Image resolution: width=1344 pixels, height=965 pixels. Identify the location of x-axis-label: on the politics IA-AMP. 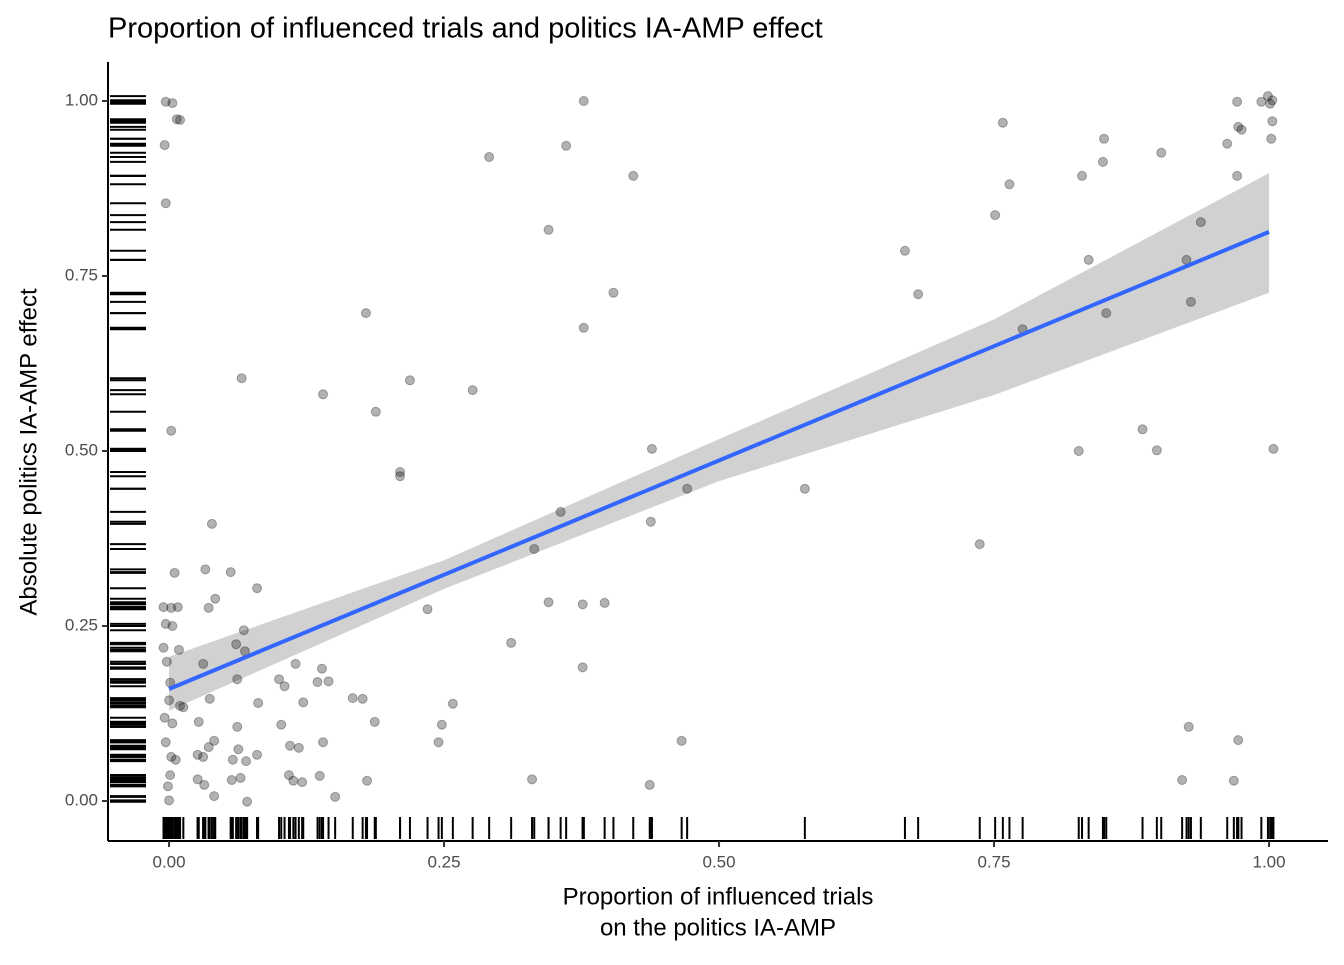
(718, 927).